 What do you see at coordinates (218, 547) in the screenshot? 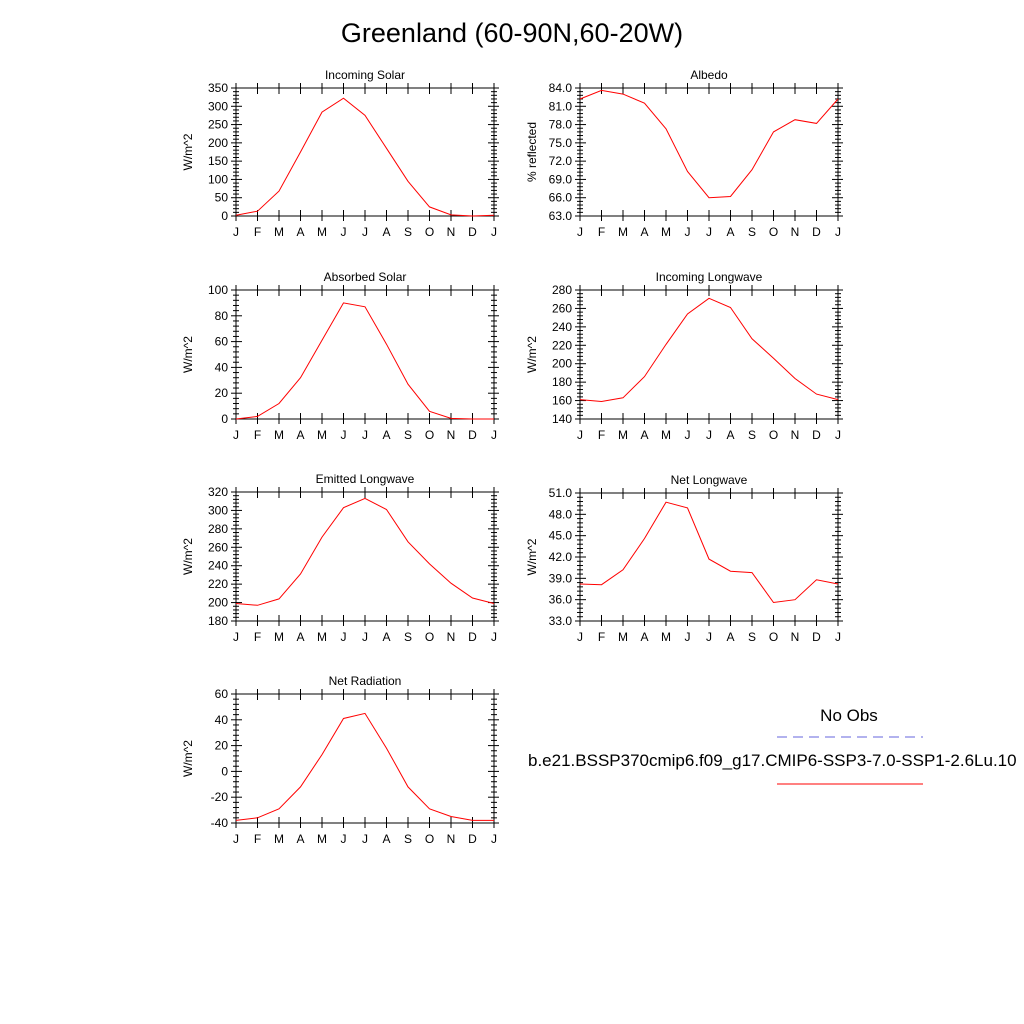
I see `y-tick-label: 260` at bounding box center [218, 547].